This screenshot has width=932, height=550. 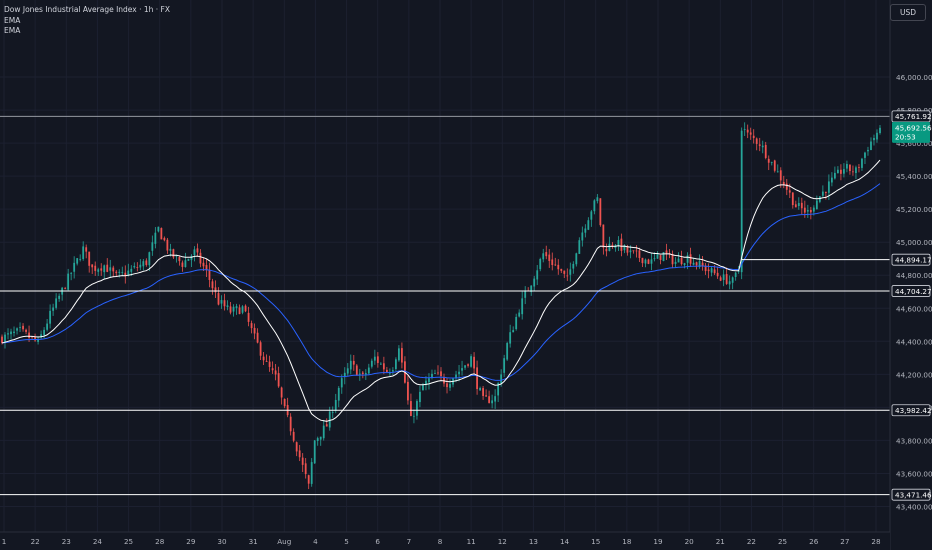 What do you see at coordinates (907, 12) in the screenshot?
I see `currency-button: USD` at bounding box center [907, 12].